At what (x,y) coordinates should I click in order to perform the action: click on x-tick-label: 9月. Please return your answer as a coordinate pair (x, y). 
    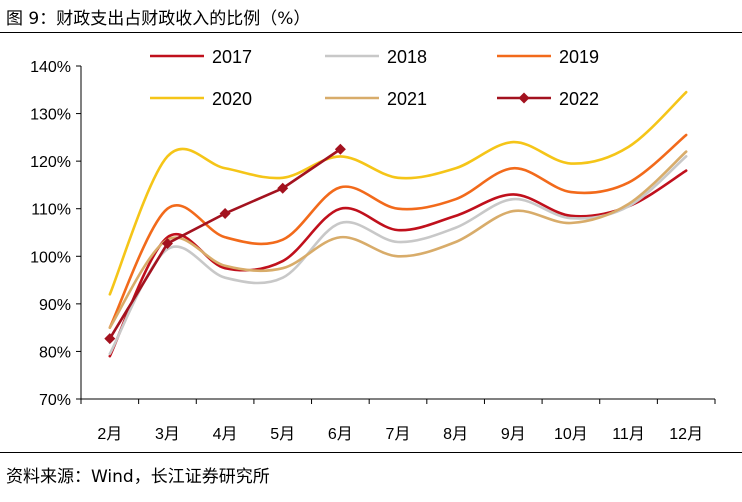
    Looking at the image, I should click on (513, 434).